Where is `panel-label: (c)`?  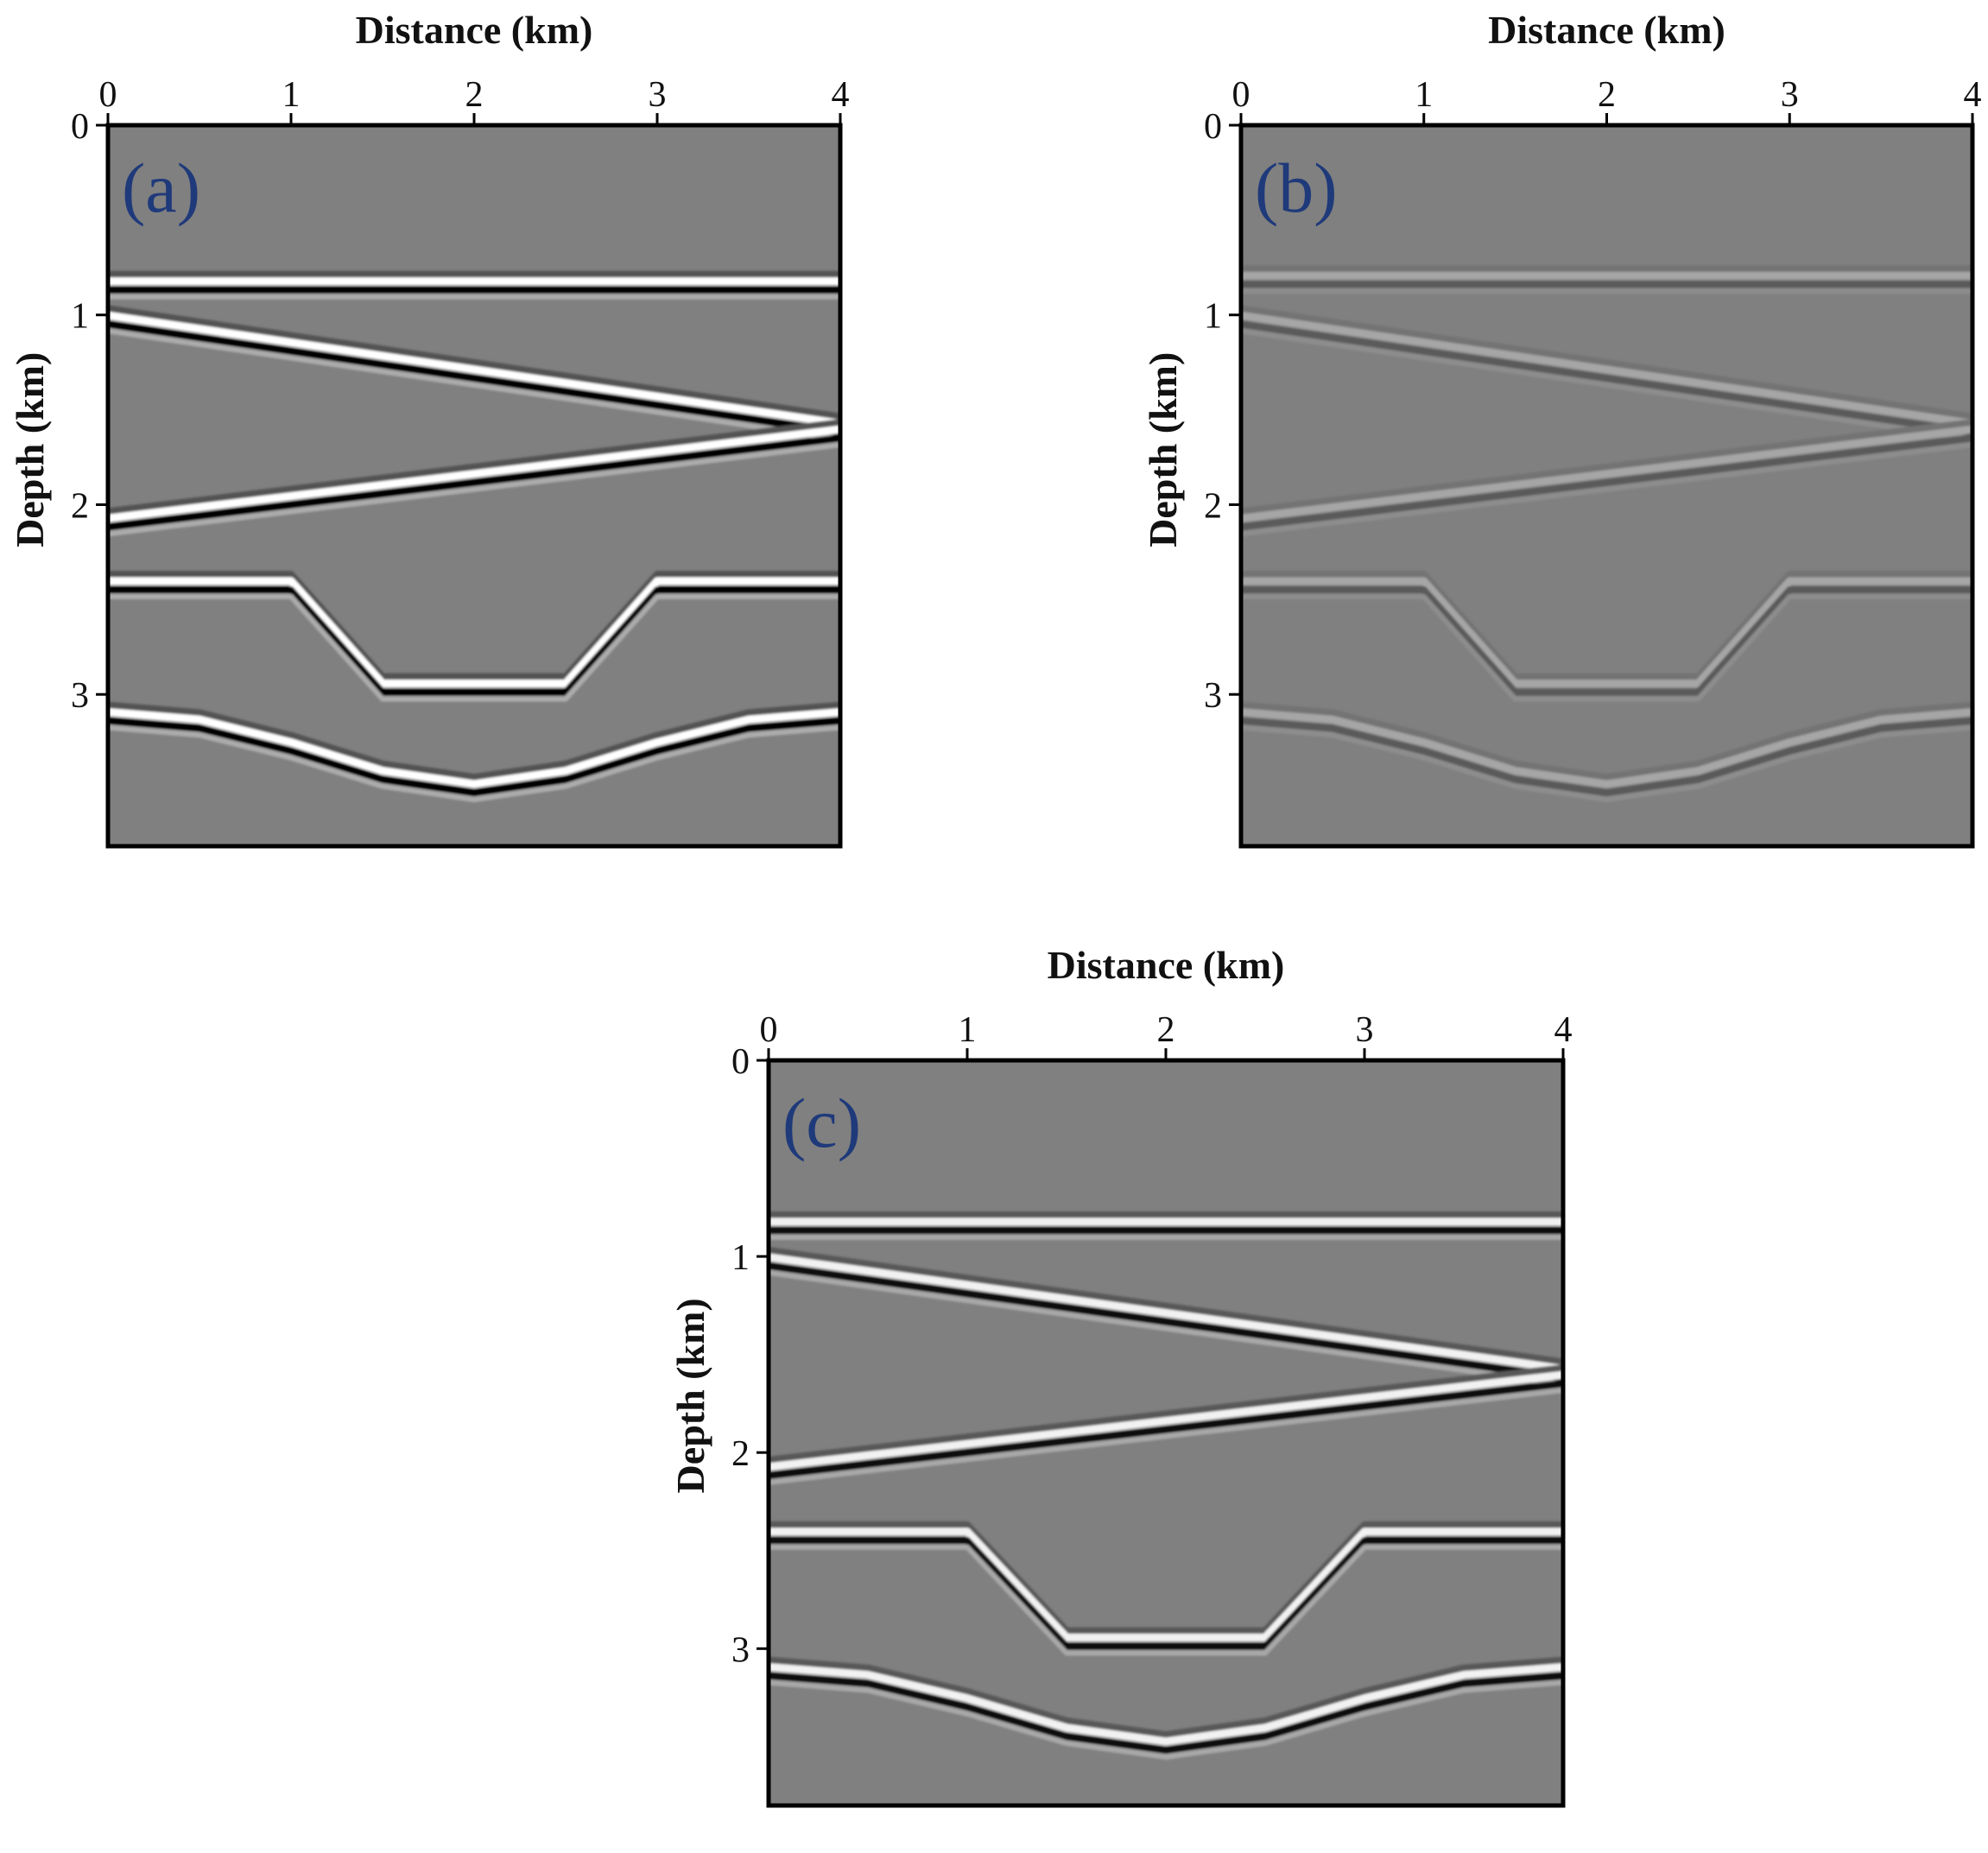 panel-label: (c) is located at coordinates (821, 1123).